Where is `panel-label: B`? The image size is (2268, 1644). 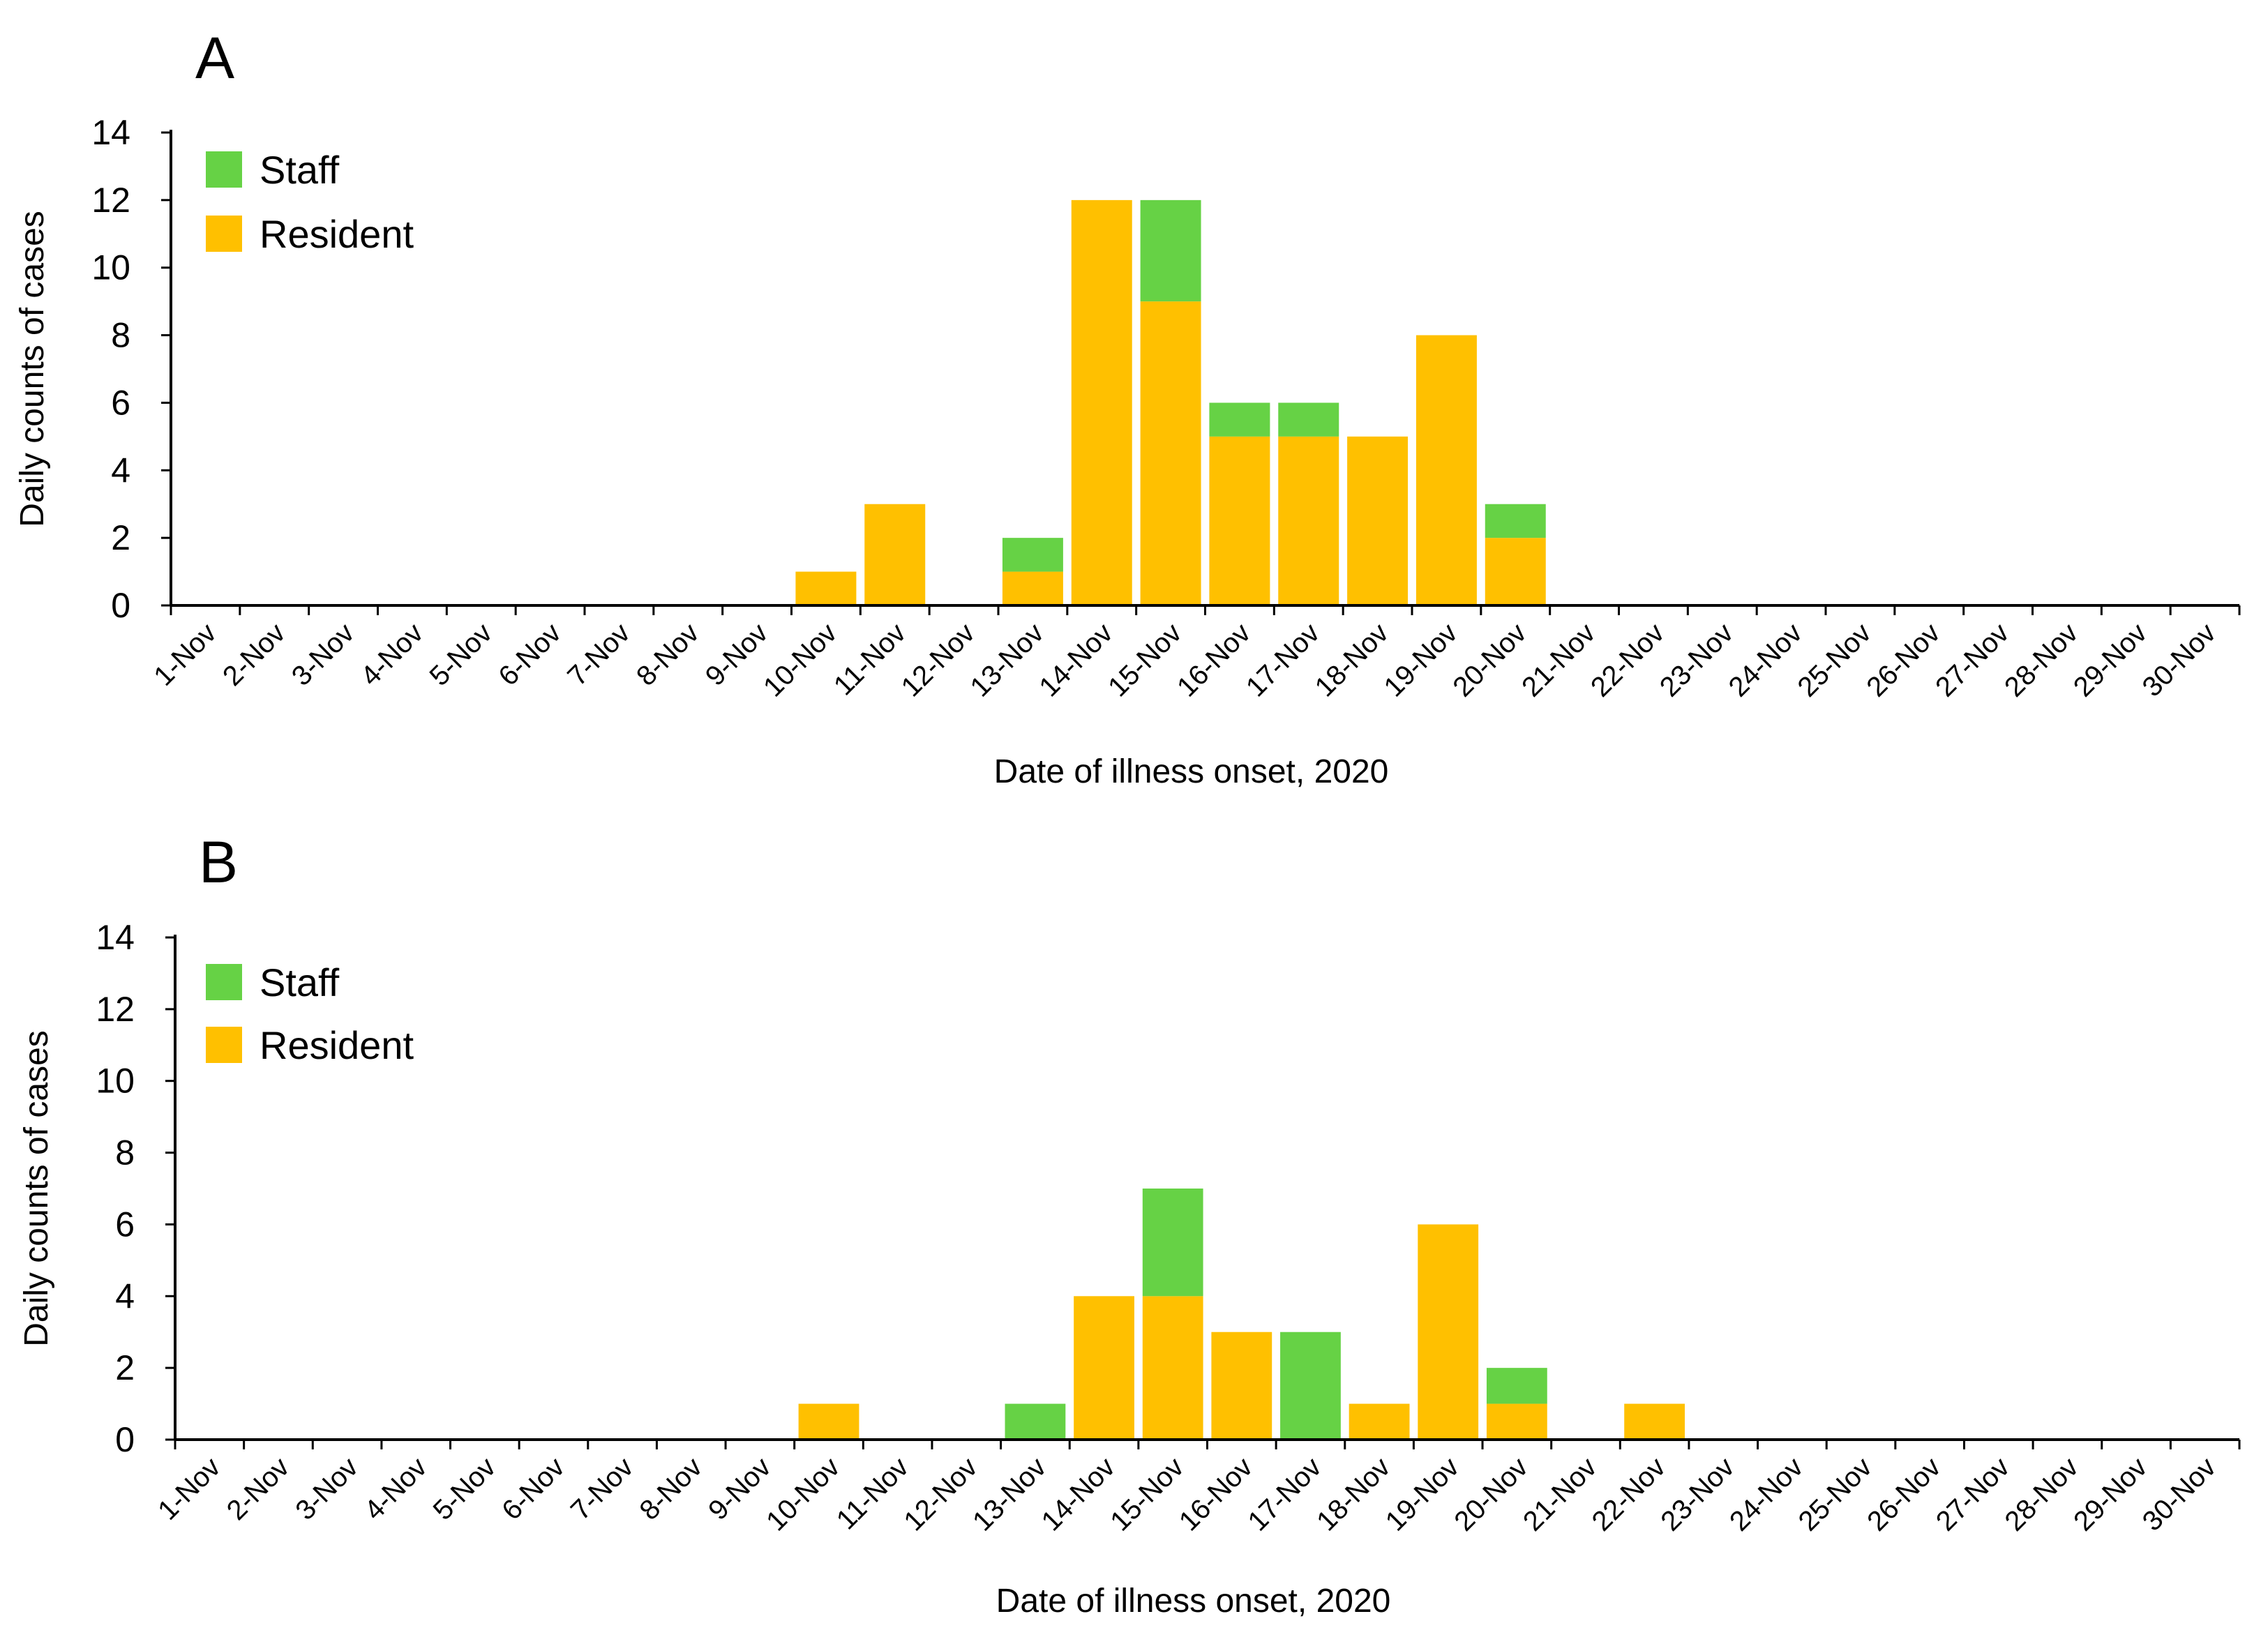
panel-label: B is located at coordinates (218, 862).